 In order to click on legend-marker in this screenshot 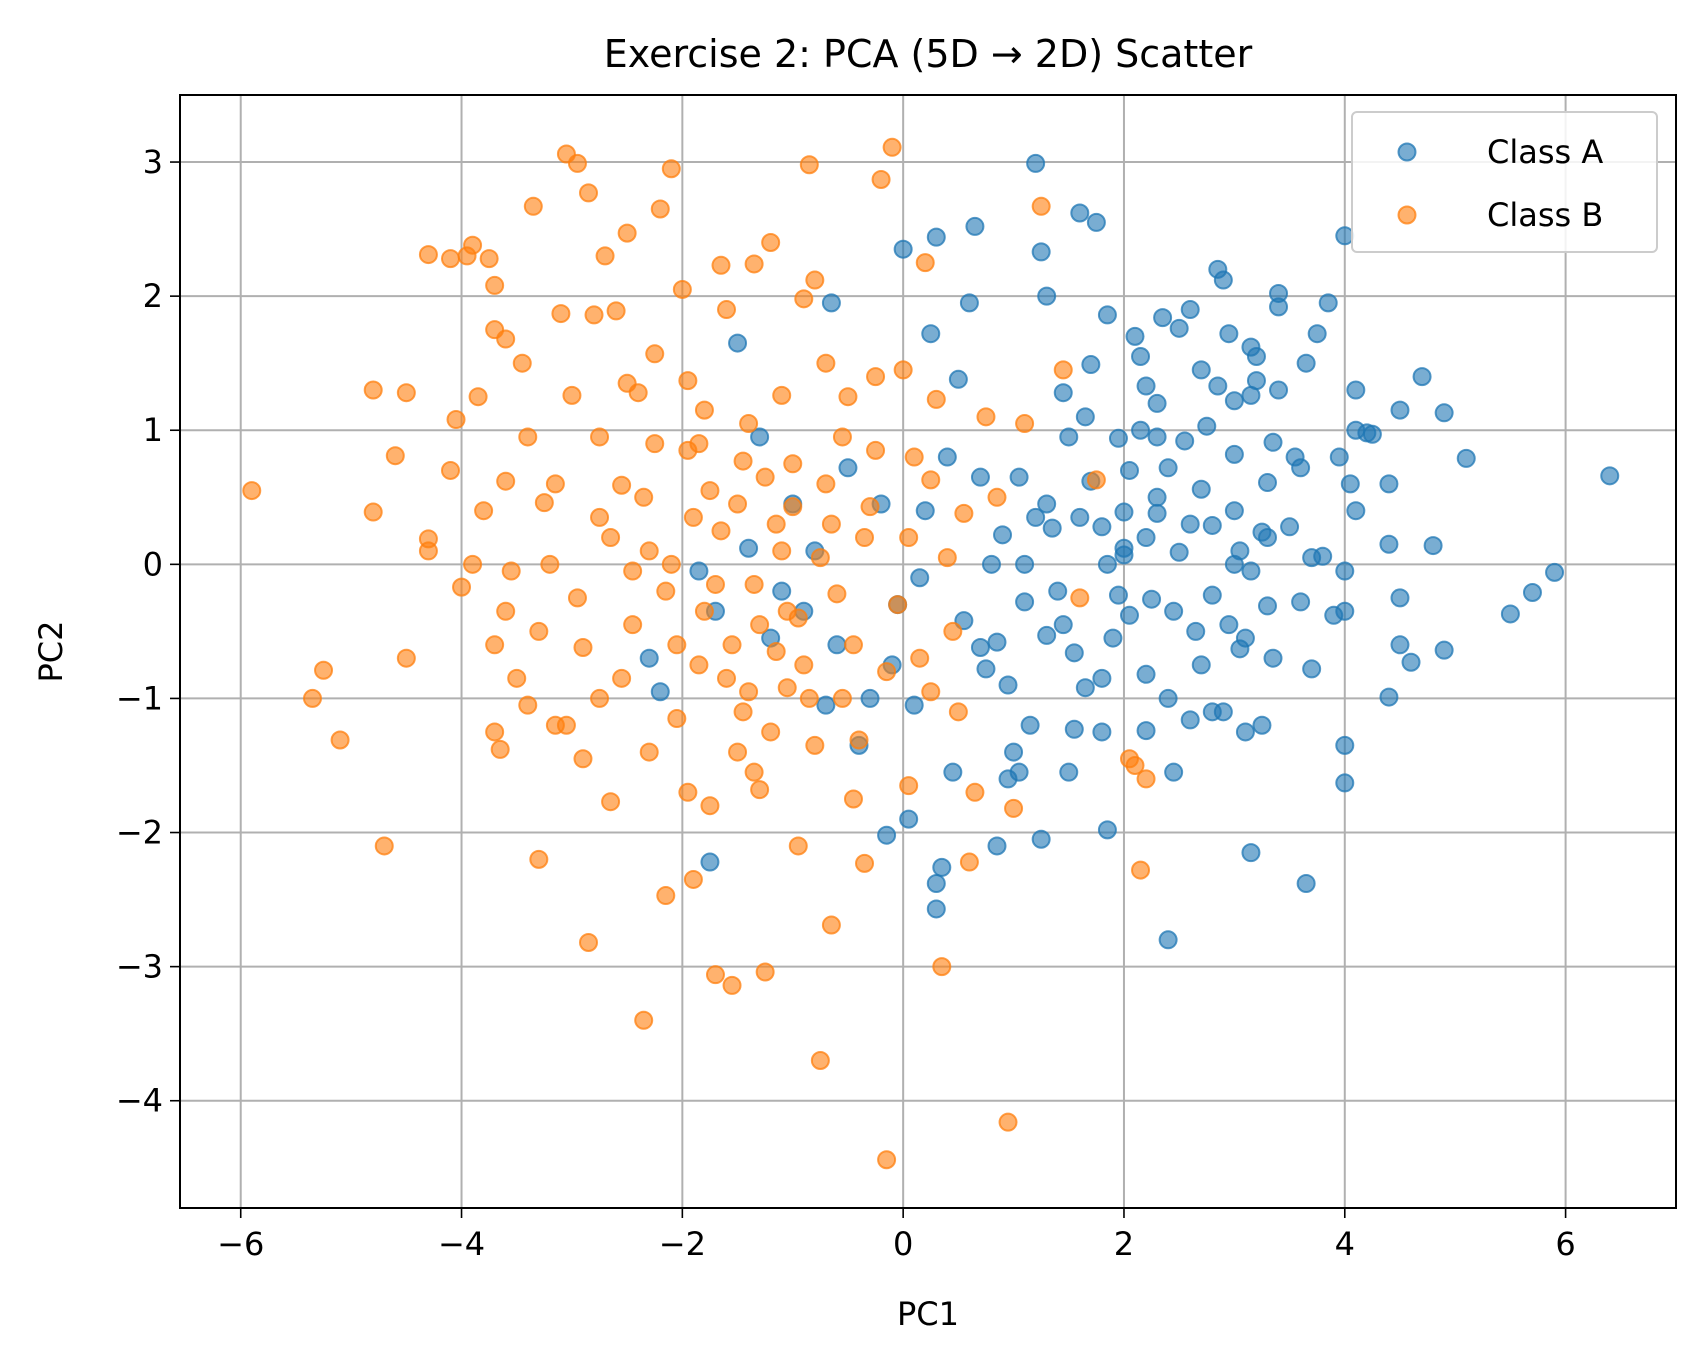, I will do `click(1407, 215)`.